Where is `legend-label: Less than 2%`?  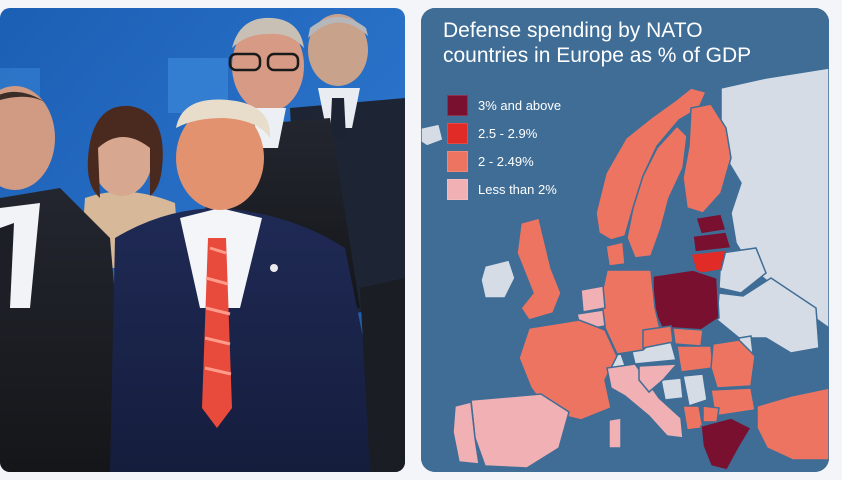 legend-label: Less than 2% is located at coordinates (517, 189).